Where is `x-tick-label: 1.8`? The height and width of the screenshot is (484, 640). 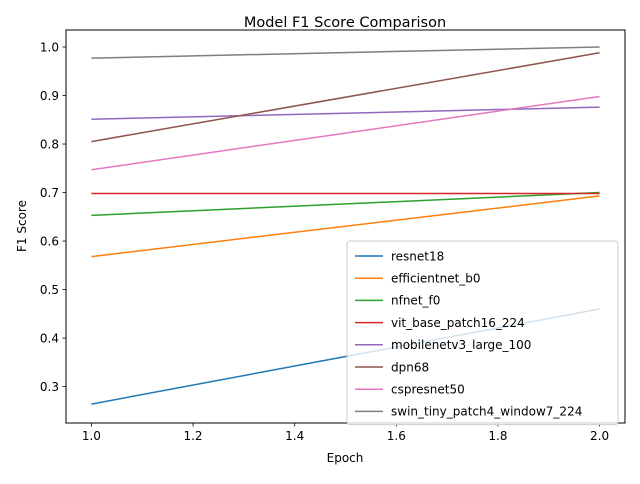 x-tick-label: 1.8 is located at coordinates (497, 436).